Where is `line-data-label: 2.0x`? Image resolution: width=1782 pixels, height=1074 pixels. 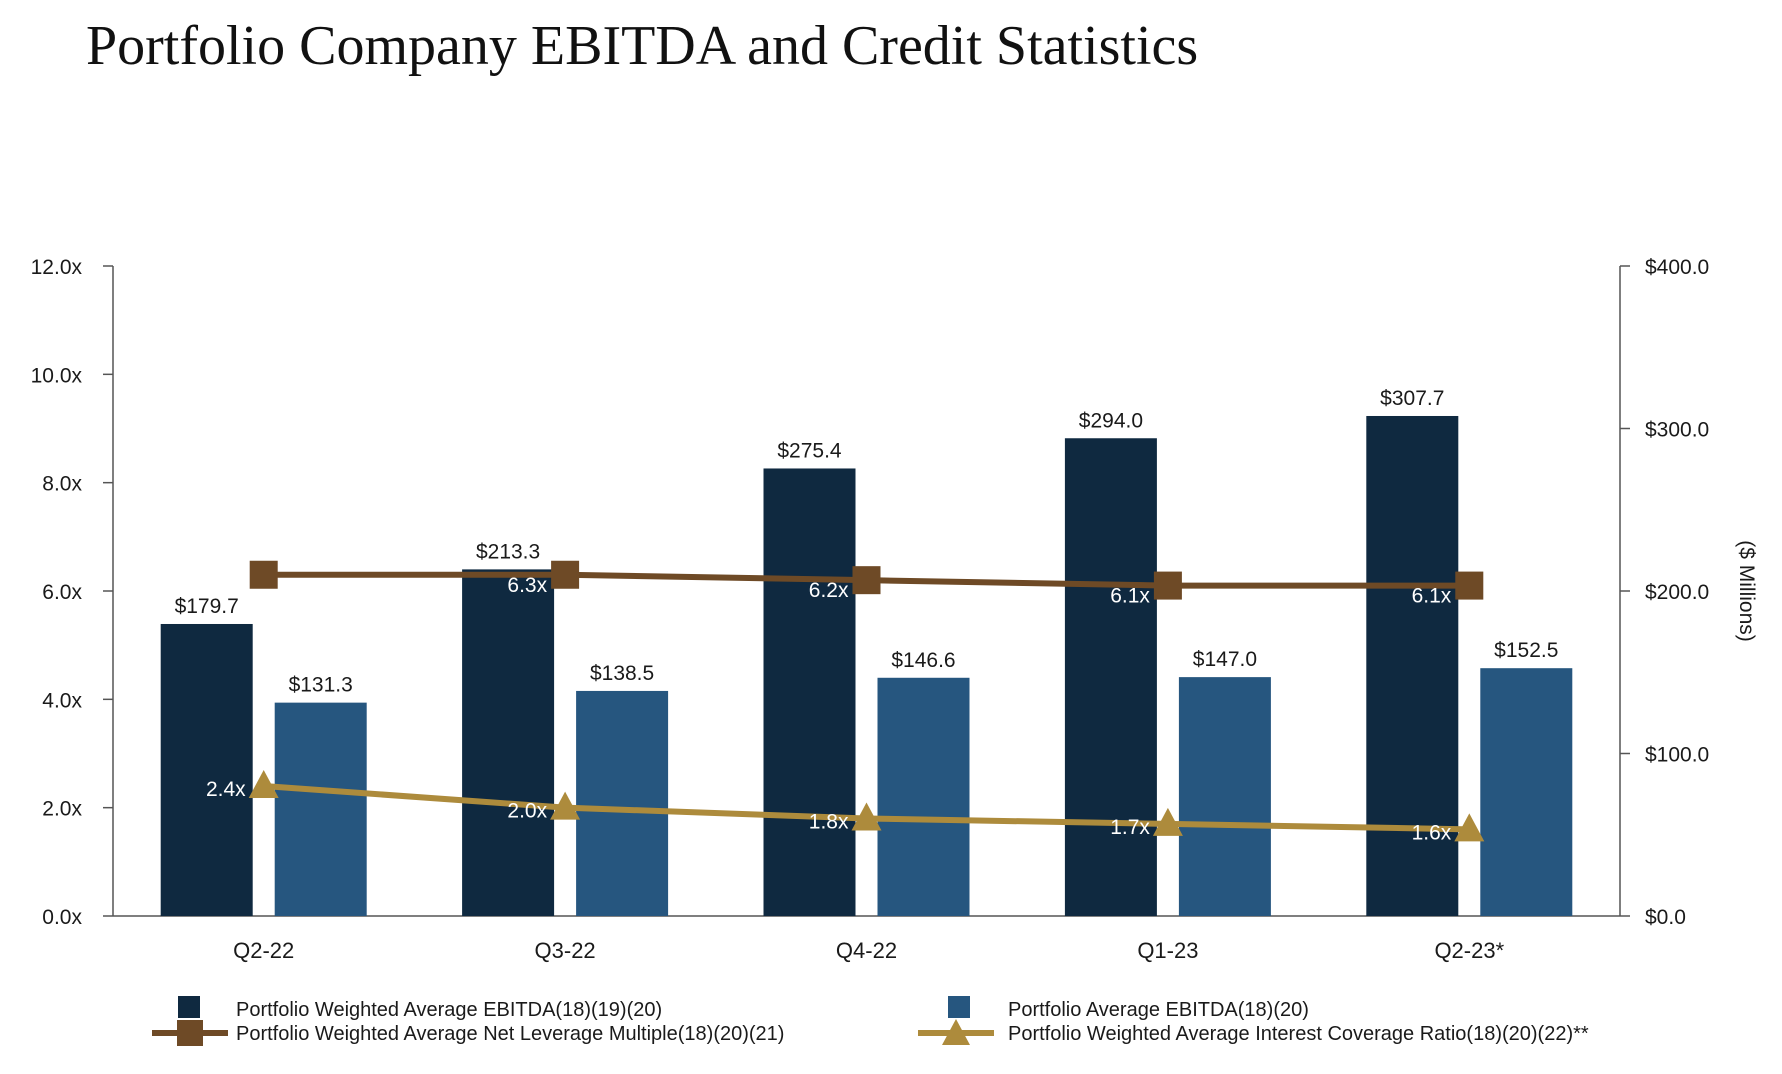
line-data-label: 2.0x is located at coordinates (527, 811).